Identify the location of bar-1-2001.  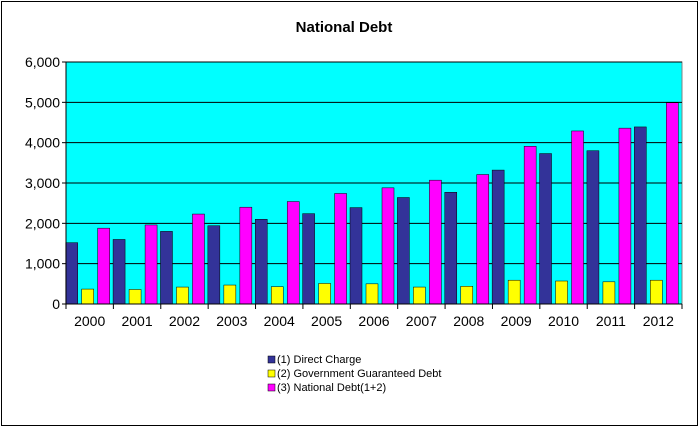
(119, 272).